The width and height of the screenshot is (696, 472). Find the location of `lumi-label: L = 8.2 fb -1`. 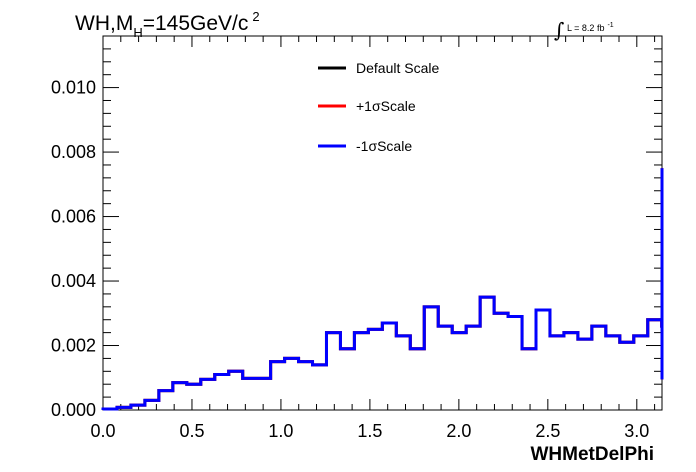

lumi-label: L = 8.2 fb -1 is located at coordinates (590, 27).